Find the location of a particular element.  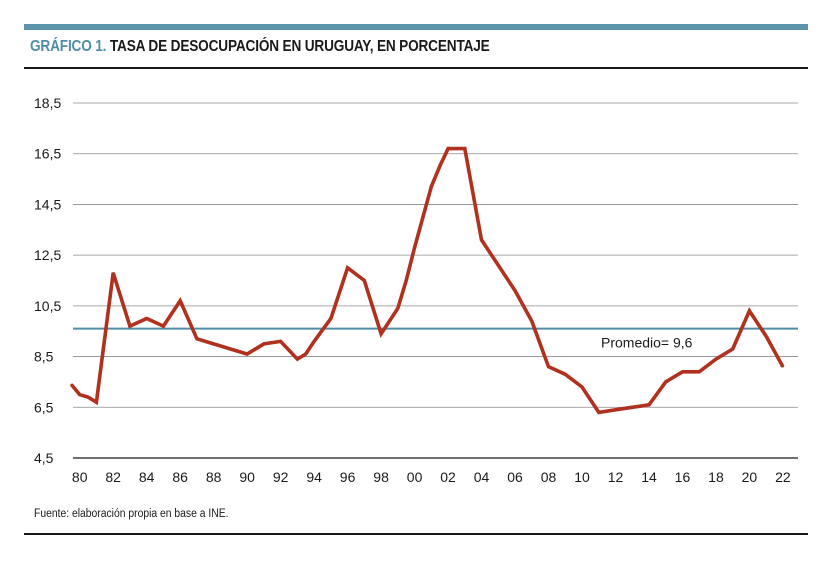

x-tick-label: 08 is located at coordinates (549, 477).